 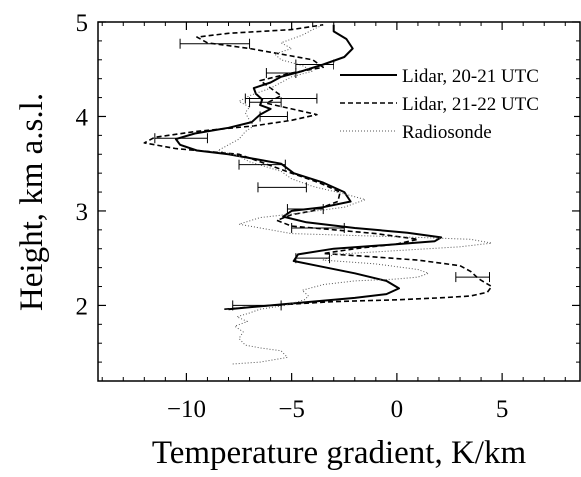 What do you see at coordinates (502, 409) in the screenshot?
I see `x-tick-label: 5` at bounding box center [502, 409].